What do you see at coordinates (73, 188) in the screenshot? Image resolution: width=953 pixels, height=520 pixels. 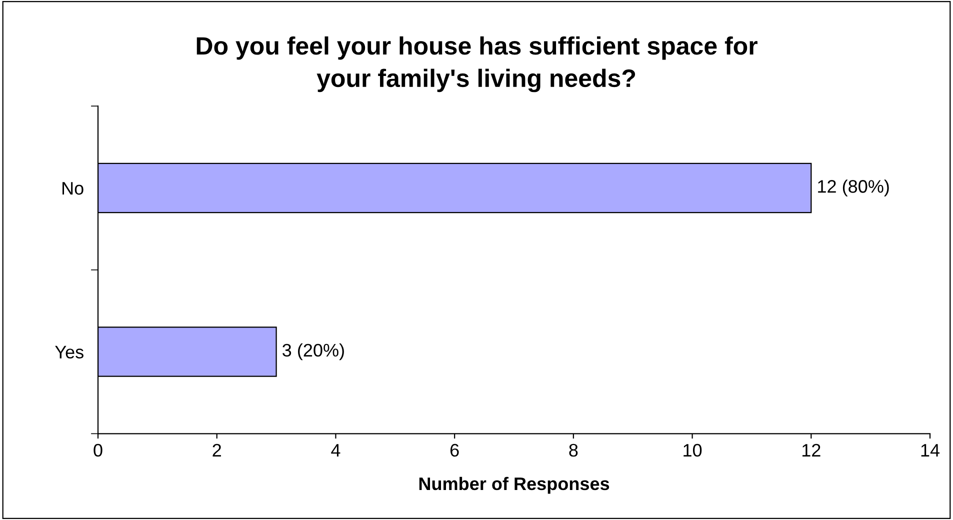 I see `y-tick-label: No` at bounding box center [73, 188].